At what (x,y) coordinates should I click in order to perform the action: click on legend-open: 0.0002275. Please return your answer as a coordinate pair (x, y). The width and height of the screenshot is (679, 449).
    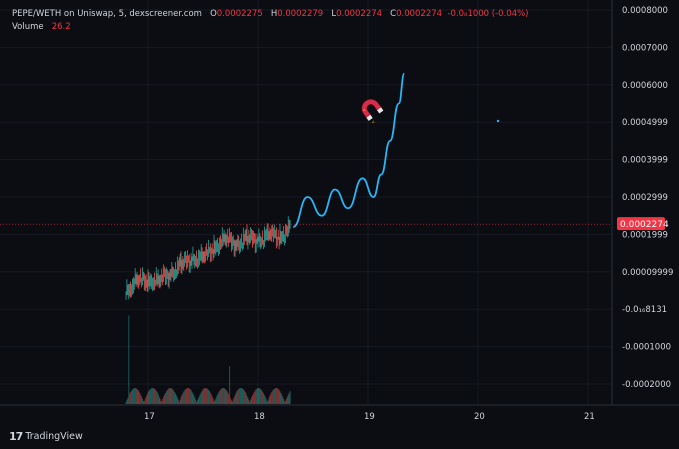
    Looking at the image, I should click on (239, 14).